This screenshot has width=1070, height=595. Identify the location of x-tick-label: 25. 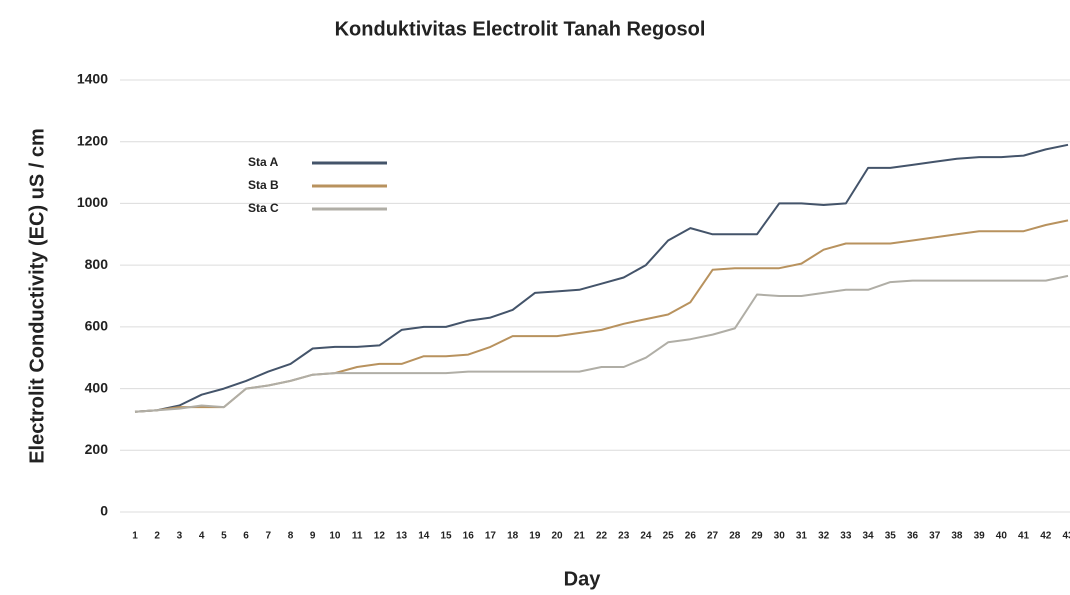
(669, 536).